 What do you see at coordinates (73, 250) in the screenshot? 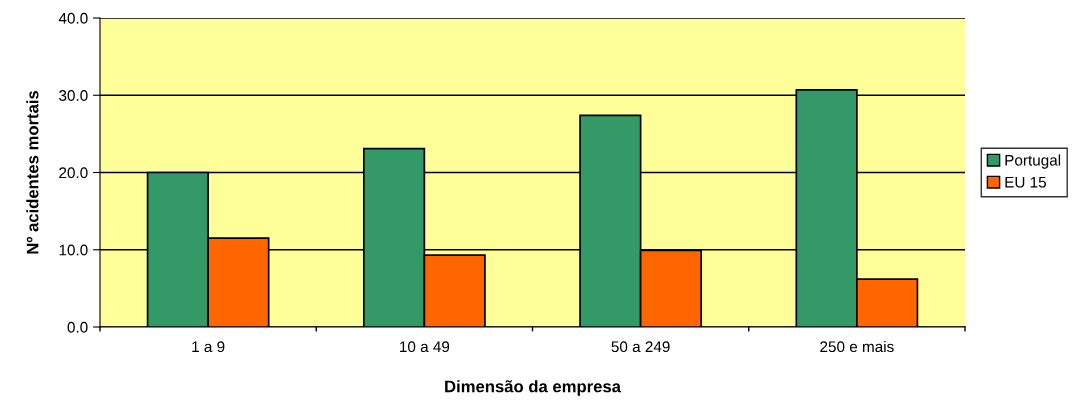
I see `y-tick-label: 10.0` at bounding box center [73, 250].